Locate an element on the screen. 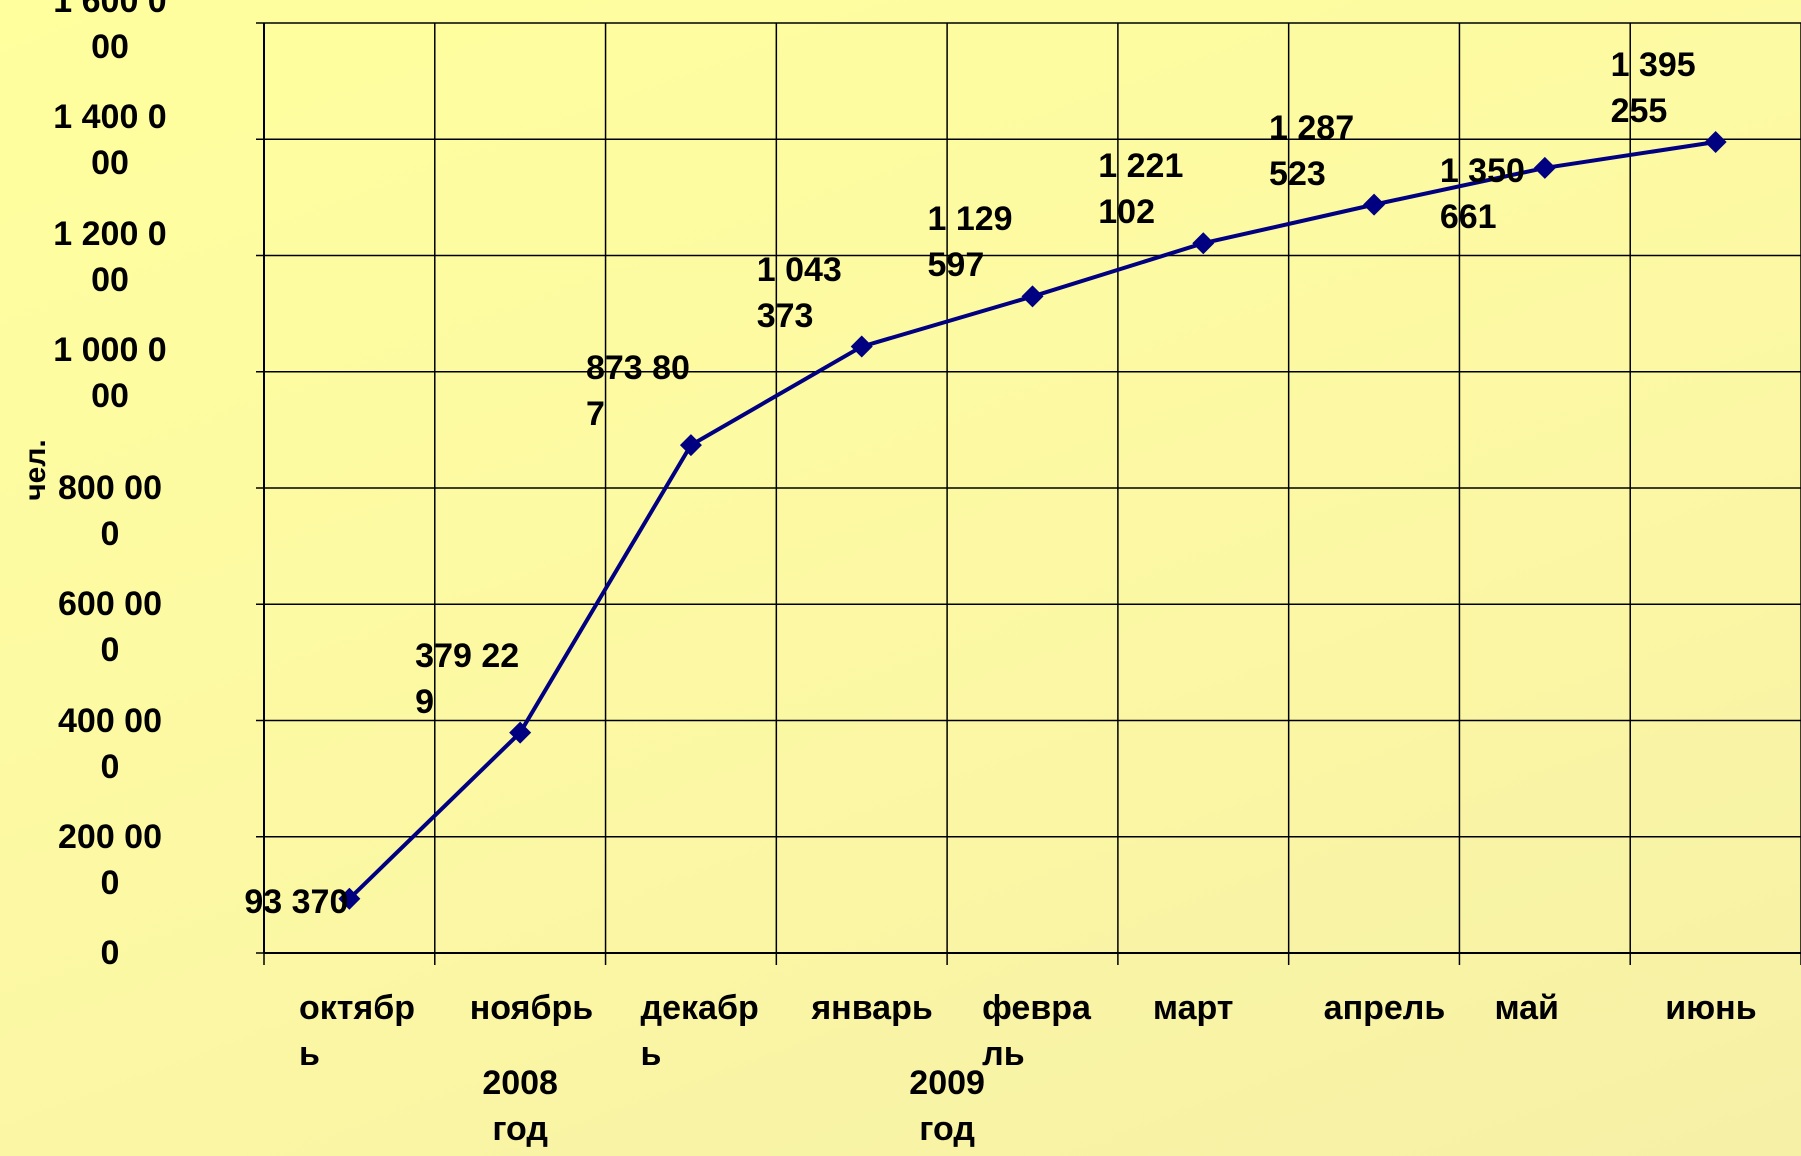 The width and height of the screenshot is (1801, 1156). x-tick-label: март is located at coordinates (1193, 1008).